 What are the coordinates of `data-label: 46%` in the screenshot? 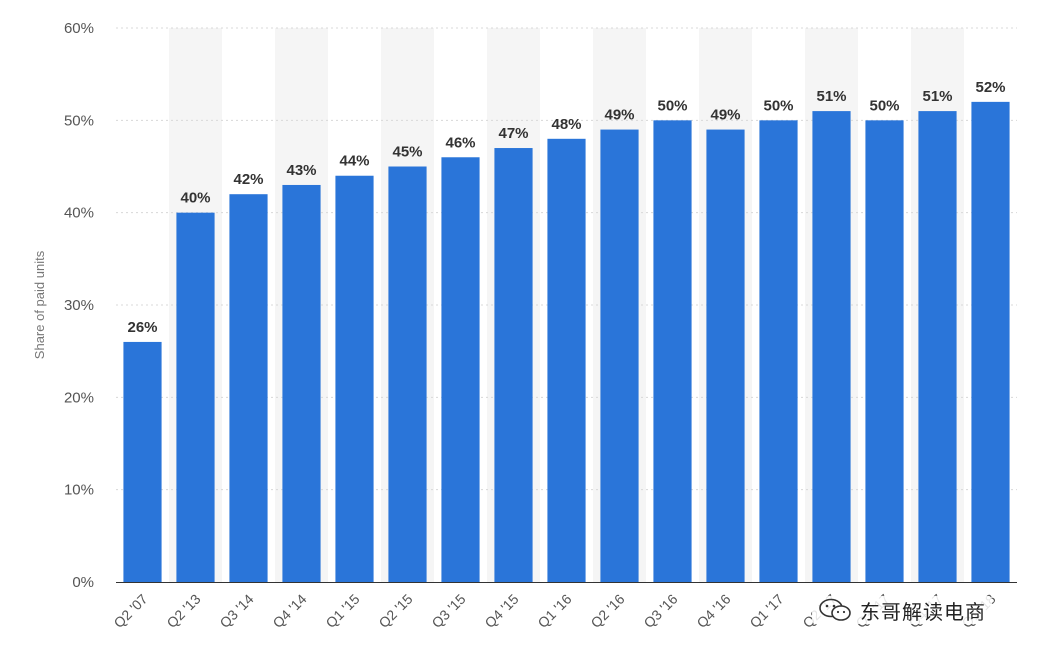 It's located at (460, 142).